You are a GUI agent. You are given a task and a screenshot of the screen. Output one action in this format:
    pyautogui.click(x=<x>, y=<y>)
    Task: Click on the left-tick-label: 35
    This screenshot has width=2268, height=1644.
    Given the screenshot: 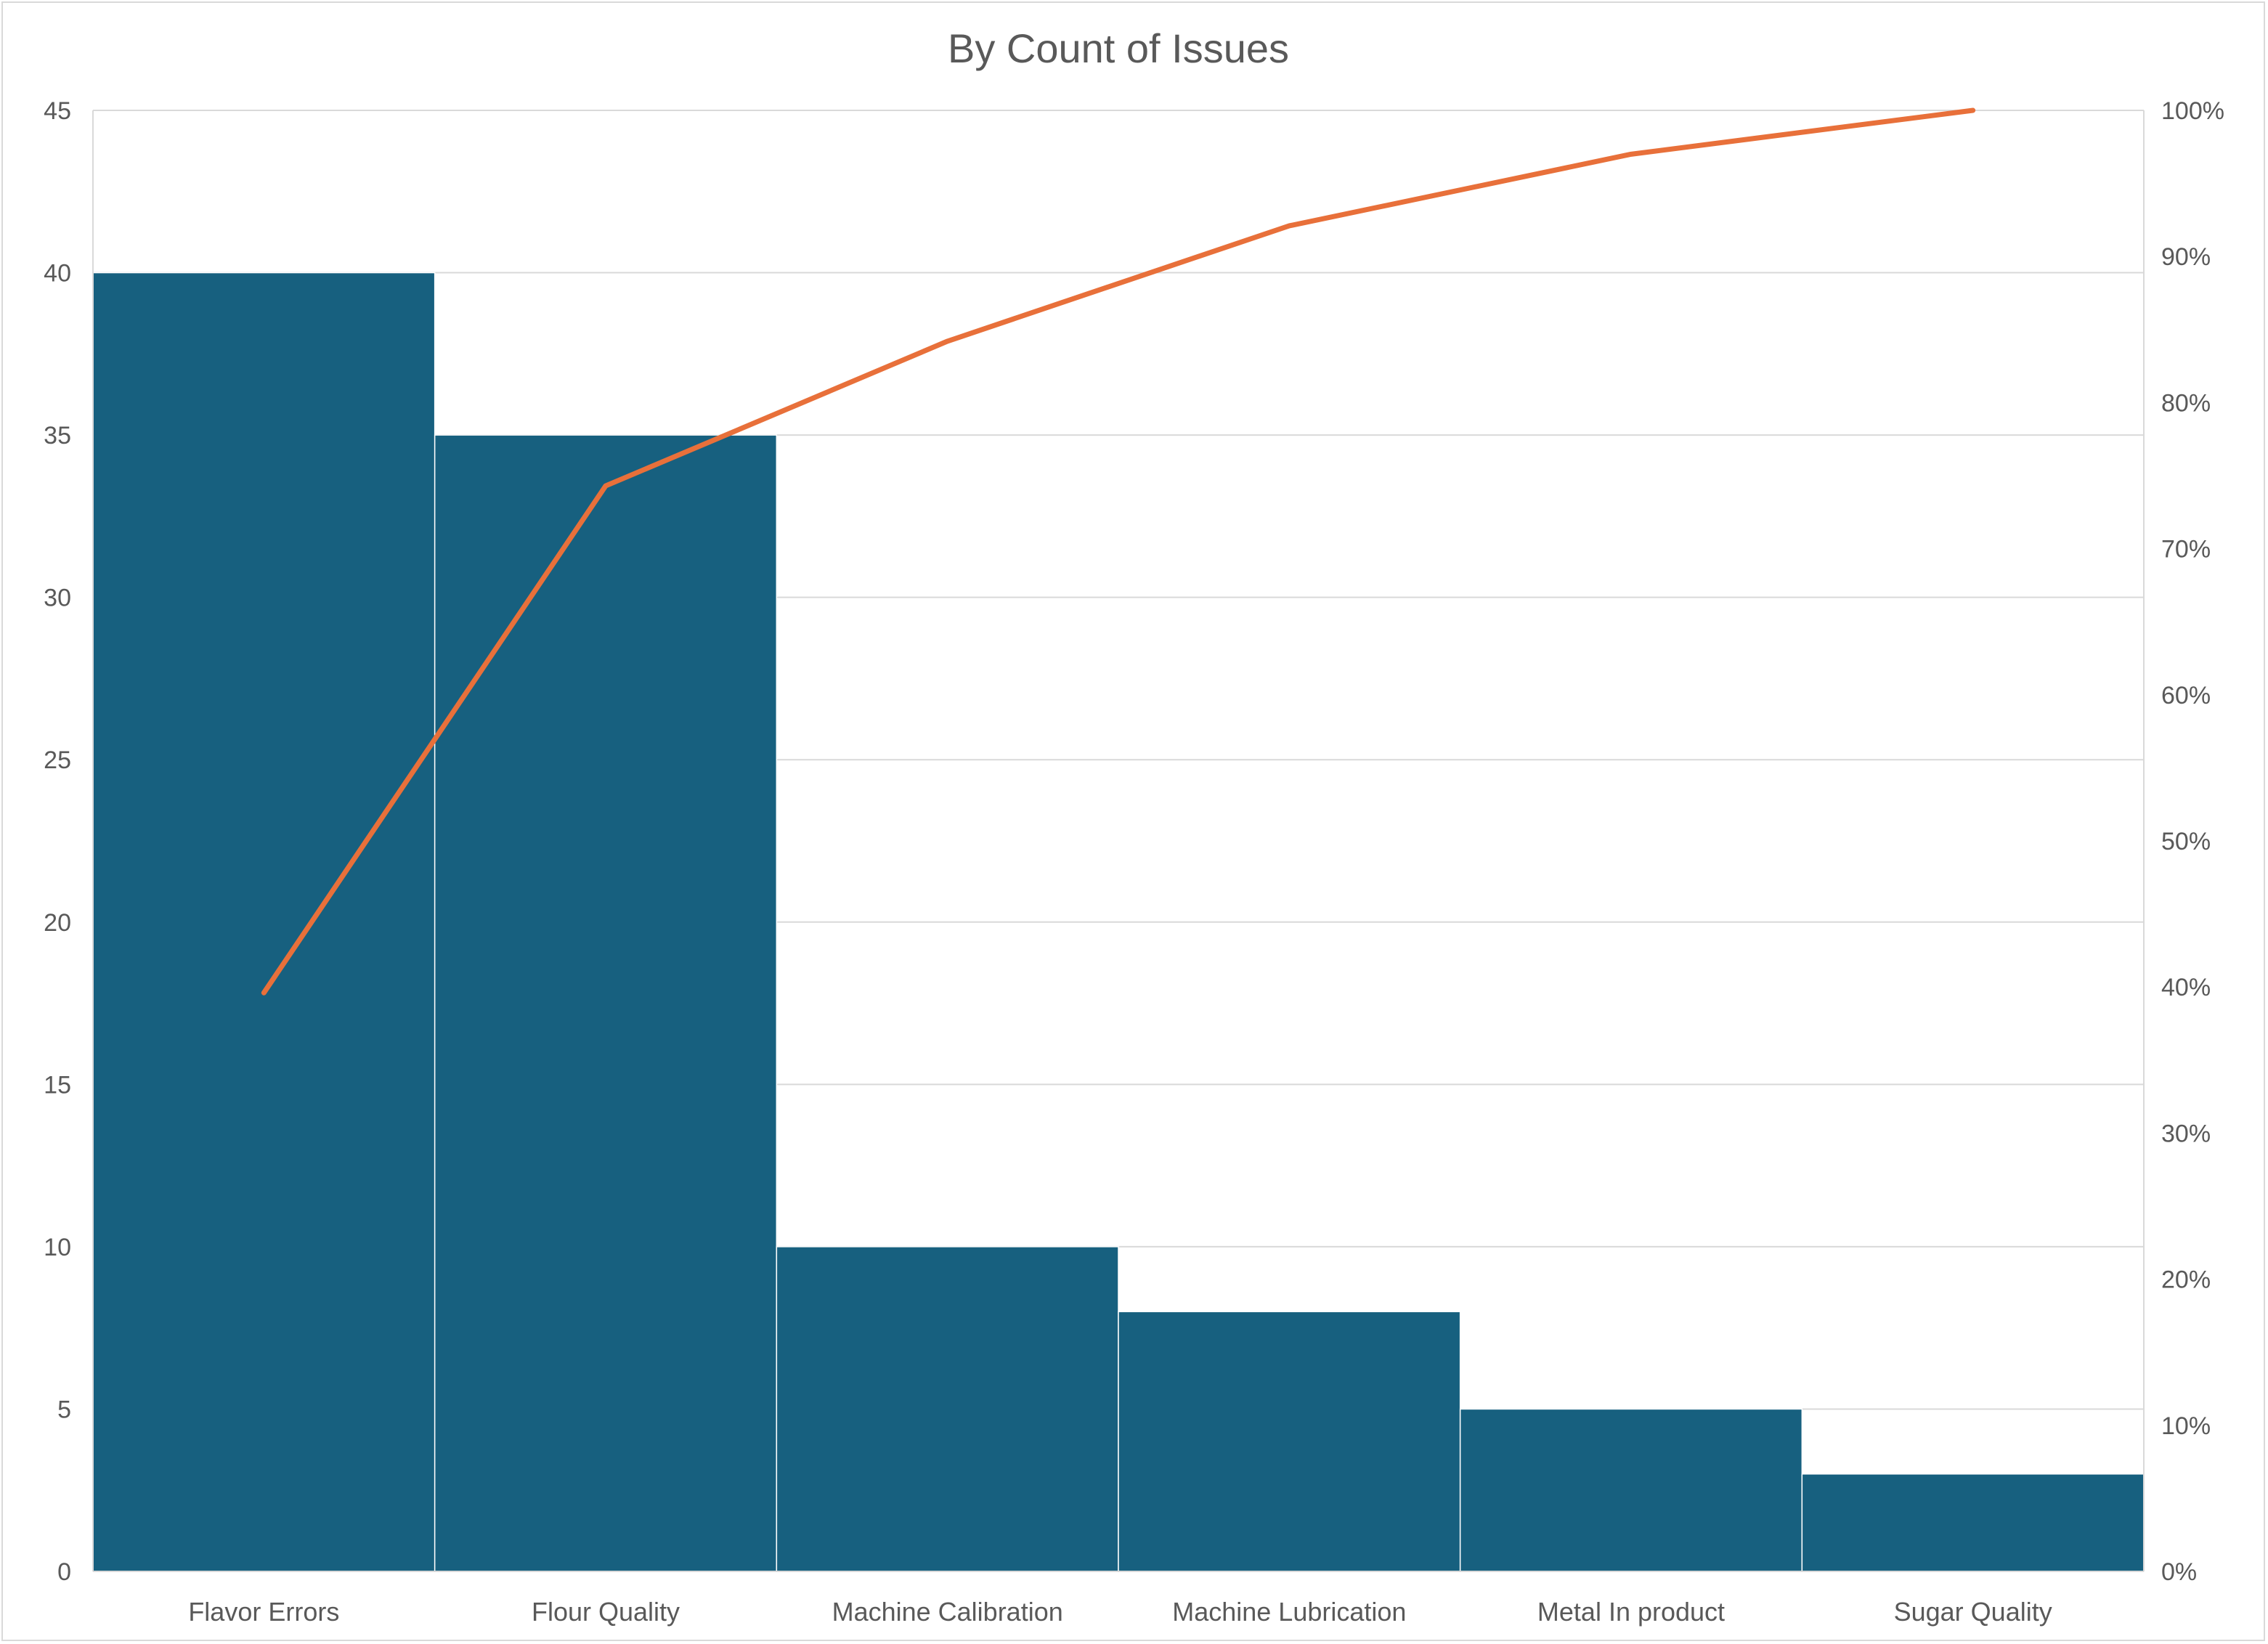 What is the action you would take?
    pyautogui.click(x=57, y=436)
    